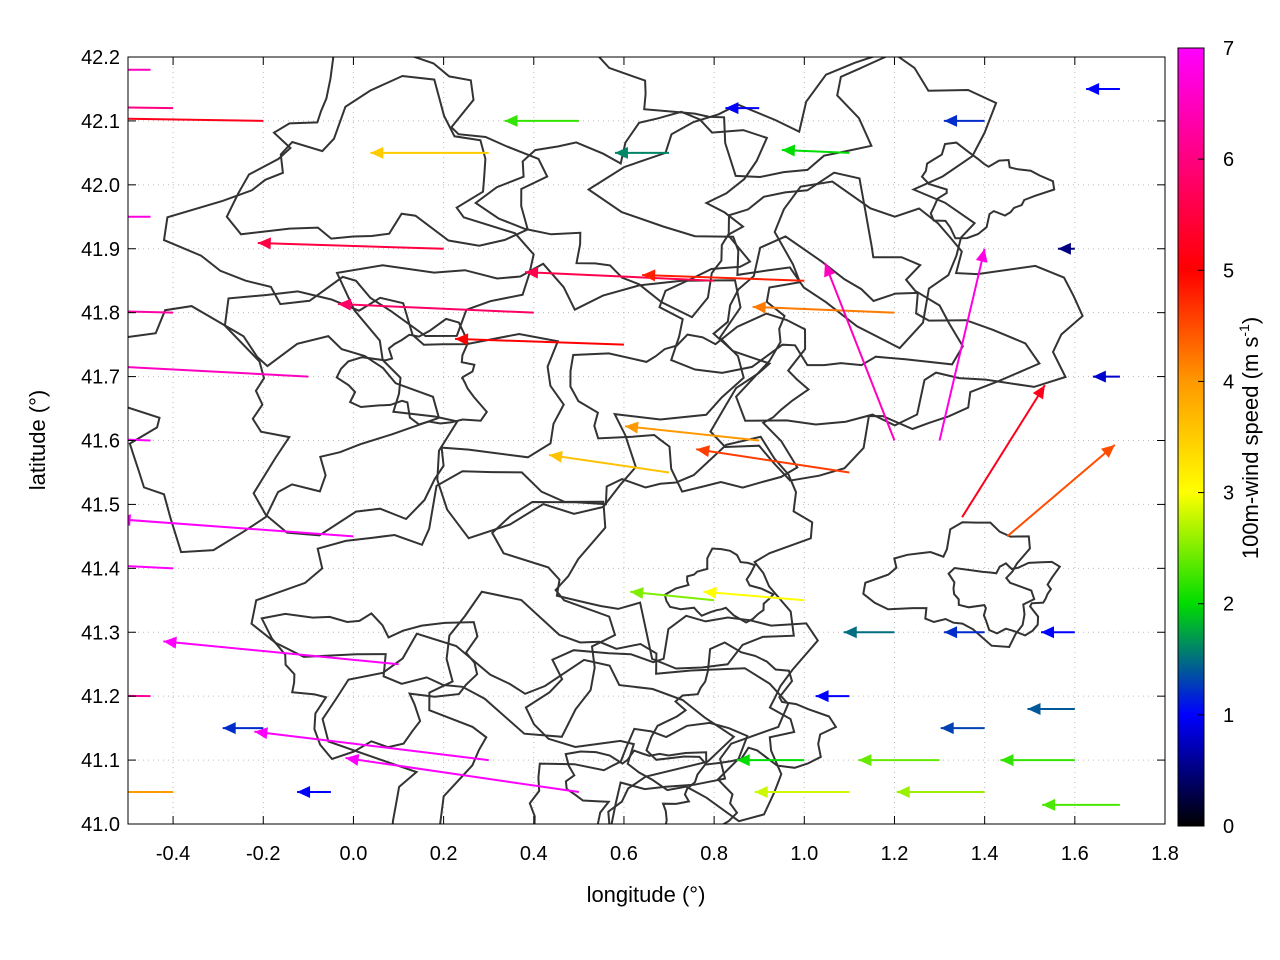 The height and width of the screenshot is (960, 1280). I want to click on colorbar-label-sup: -1, so click(1244, 330).